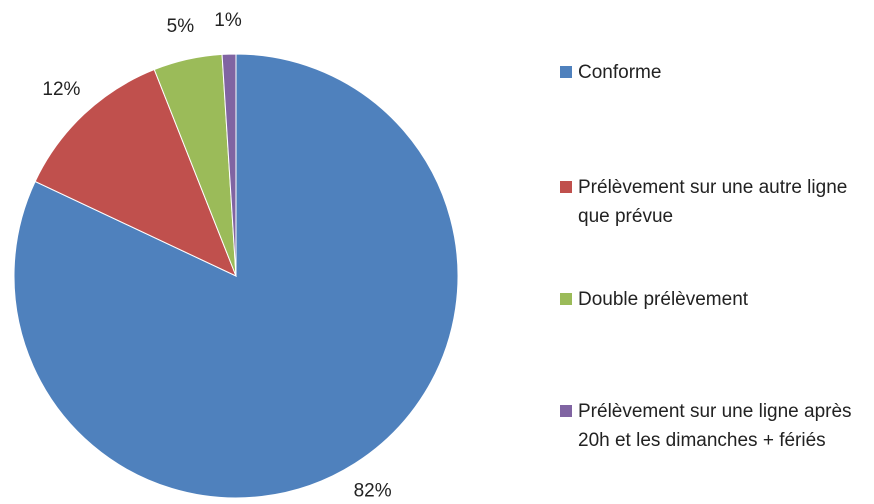 This screenshot has width=874, height=504. What do you see at coordinates (61, 89) in the screenshot?
I see `data-label: 12%` at bounding box center [61, 89].